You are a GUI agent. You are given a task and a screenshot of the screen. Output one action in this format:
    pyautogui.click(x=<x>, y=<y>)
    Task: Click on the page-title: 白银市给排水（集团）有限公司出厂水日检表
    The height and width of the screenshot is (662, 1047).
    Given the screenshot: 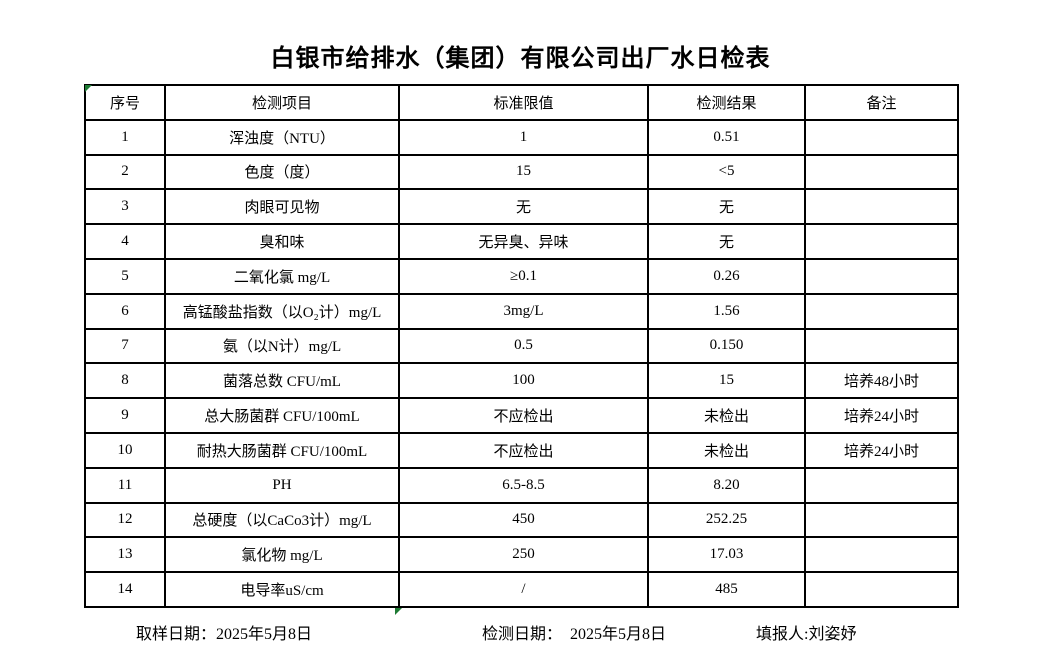 What is the action you would take?
    pyautogui.click(x=520, y=58)
    